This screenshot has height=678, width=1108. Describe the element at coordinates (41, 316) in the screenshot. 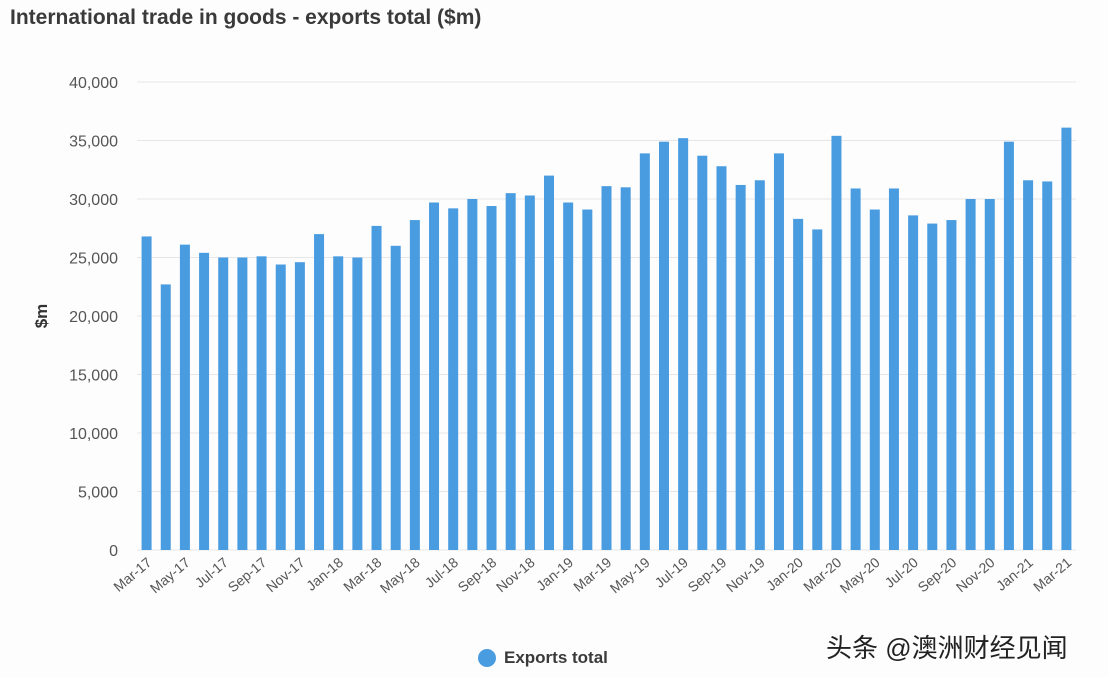

I see `y-axis-label: $m` at that location.